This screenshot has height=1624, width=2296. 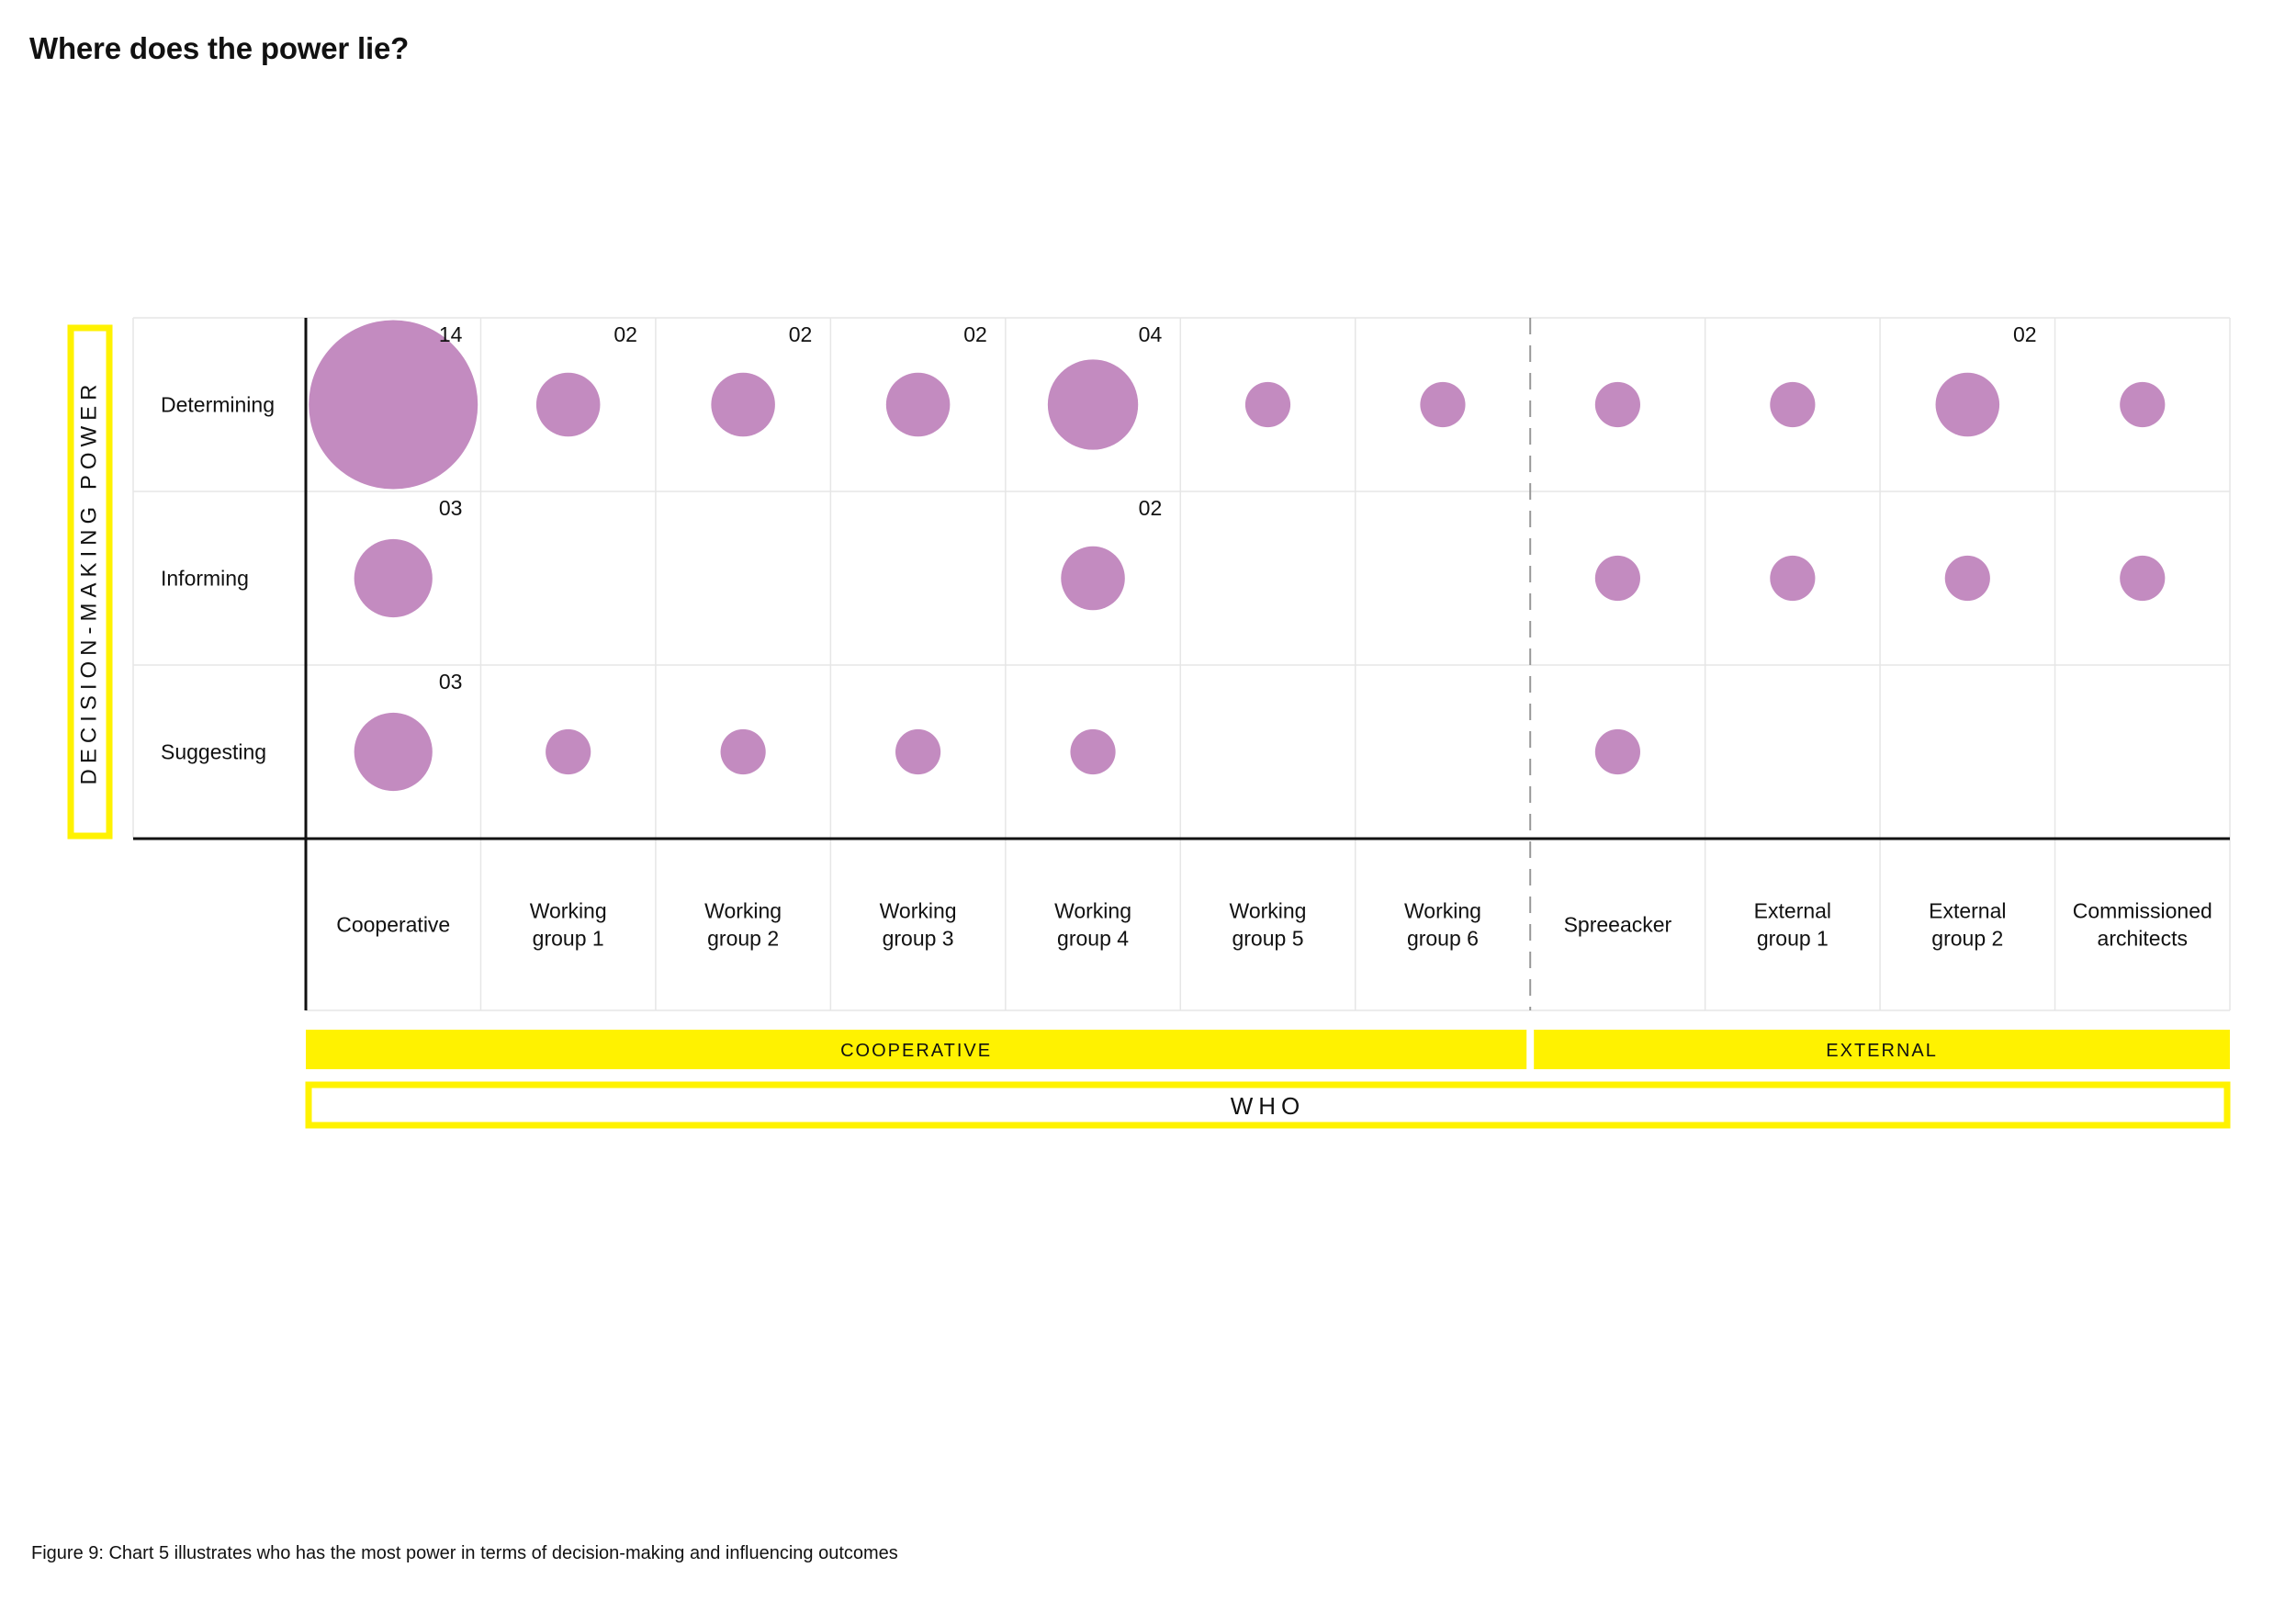 I want to click on column-label: Cooperative, so click(x=393, y=925).